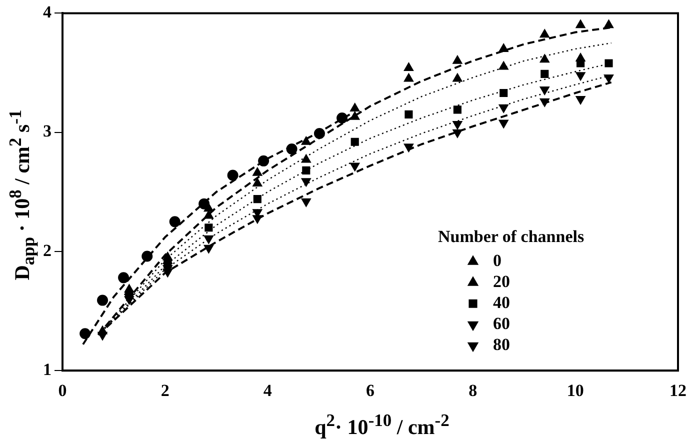 Image resolution: width=692 pixels, height=448 pixels. I want to click on x-tick-label: 12, so click(678, 390).